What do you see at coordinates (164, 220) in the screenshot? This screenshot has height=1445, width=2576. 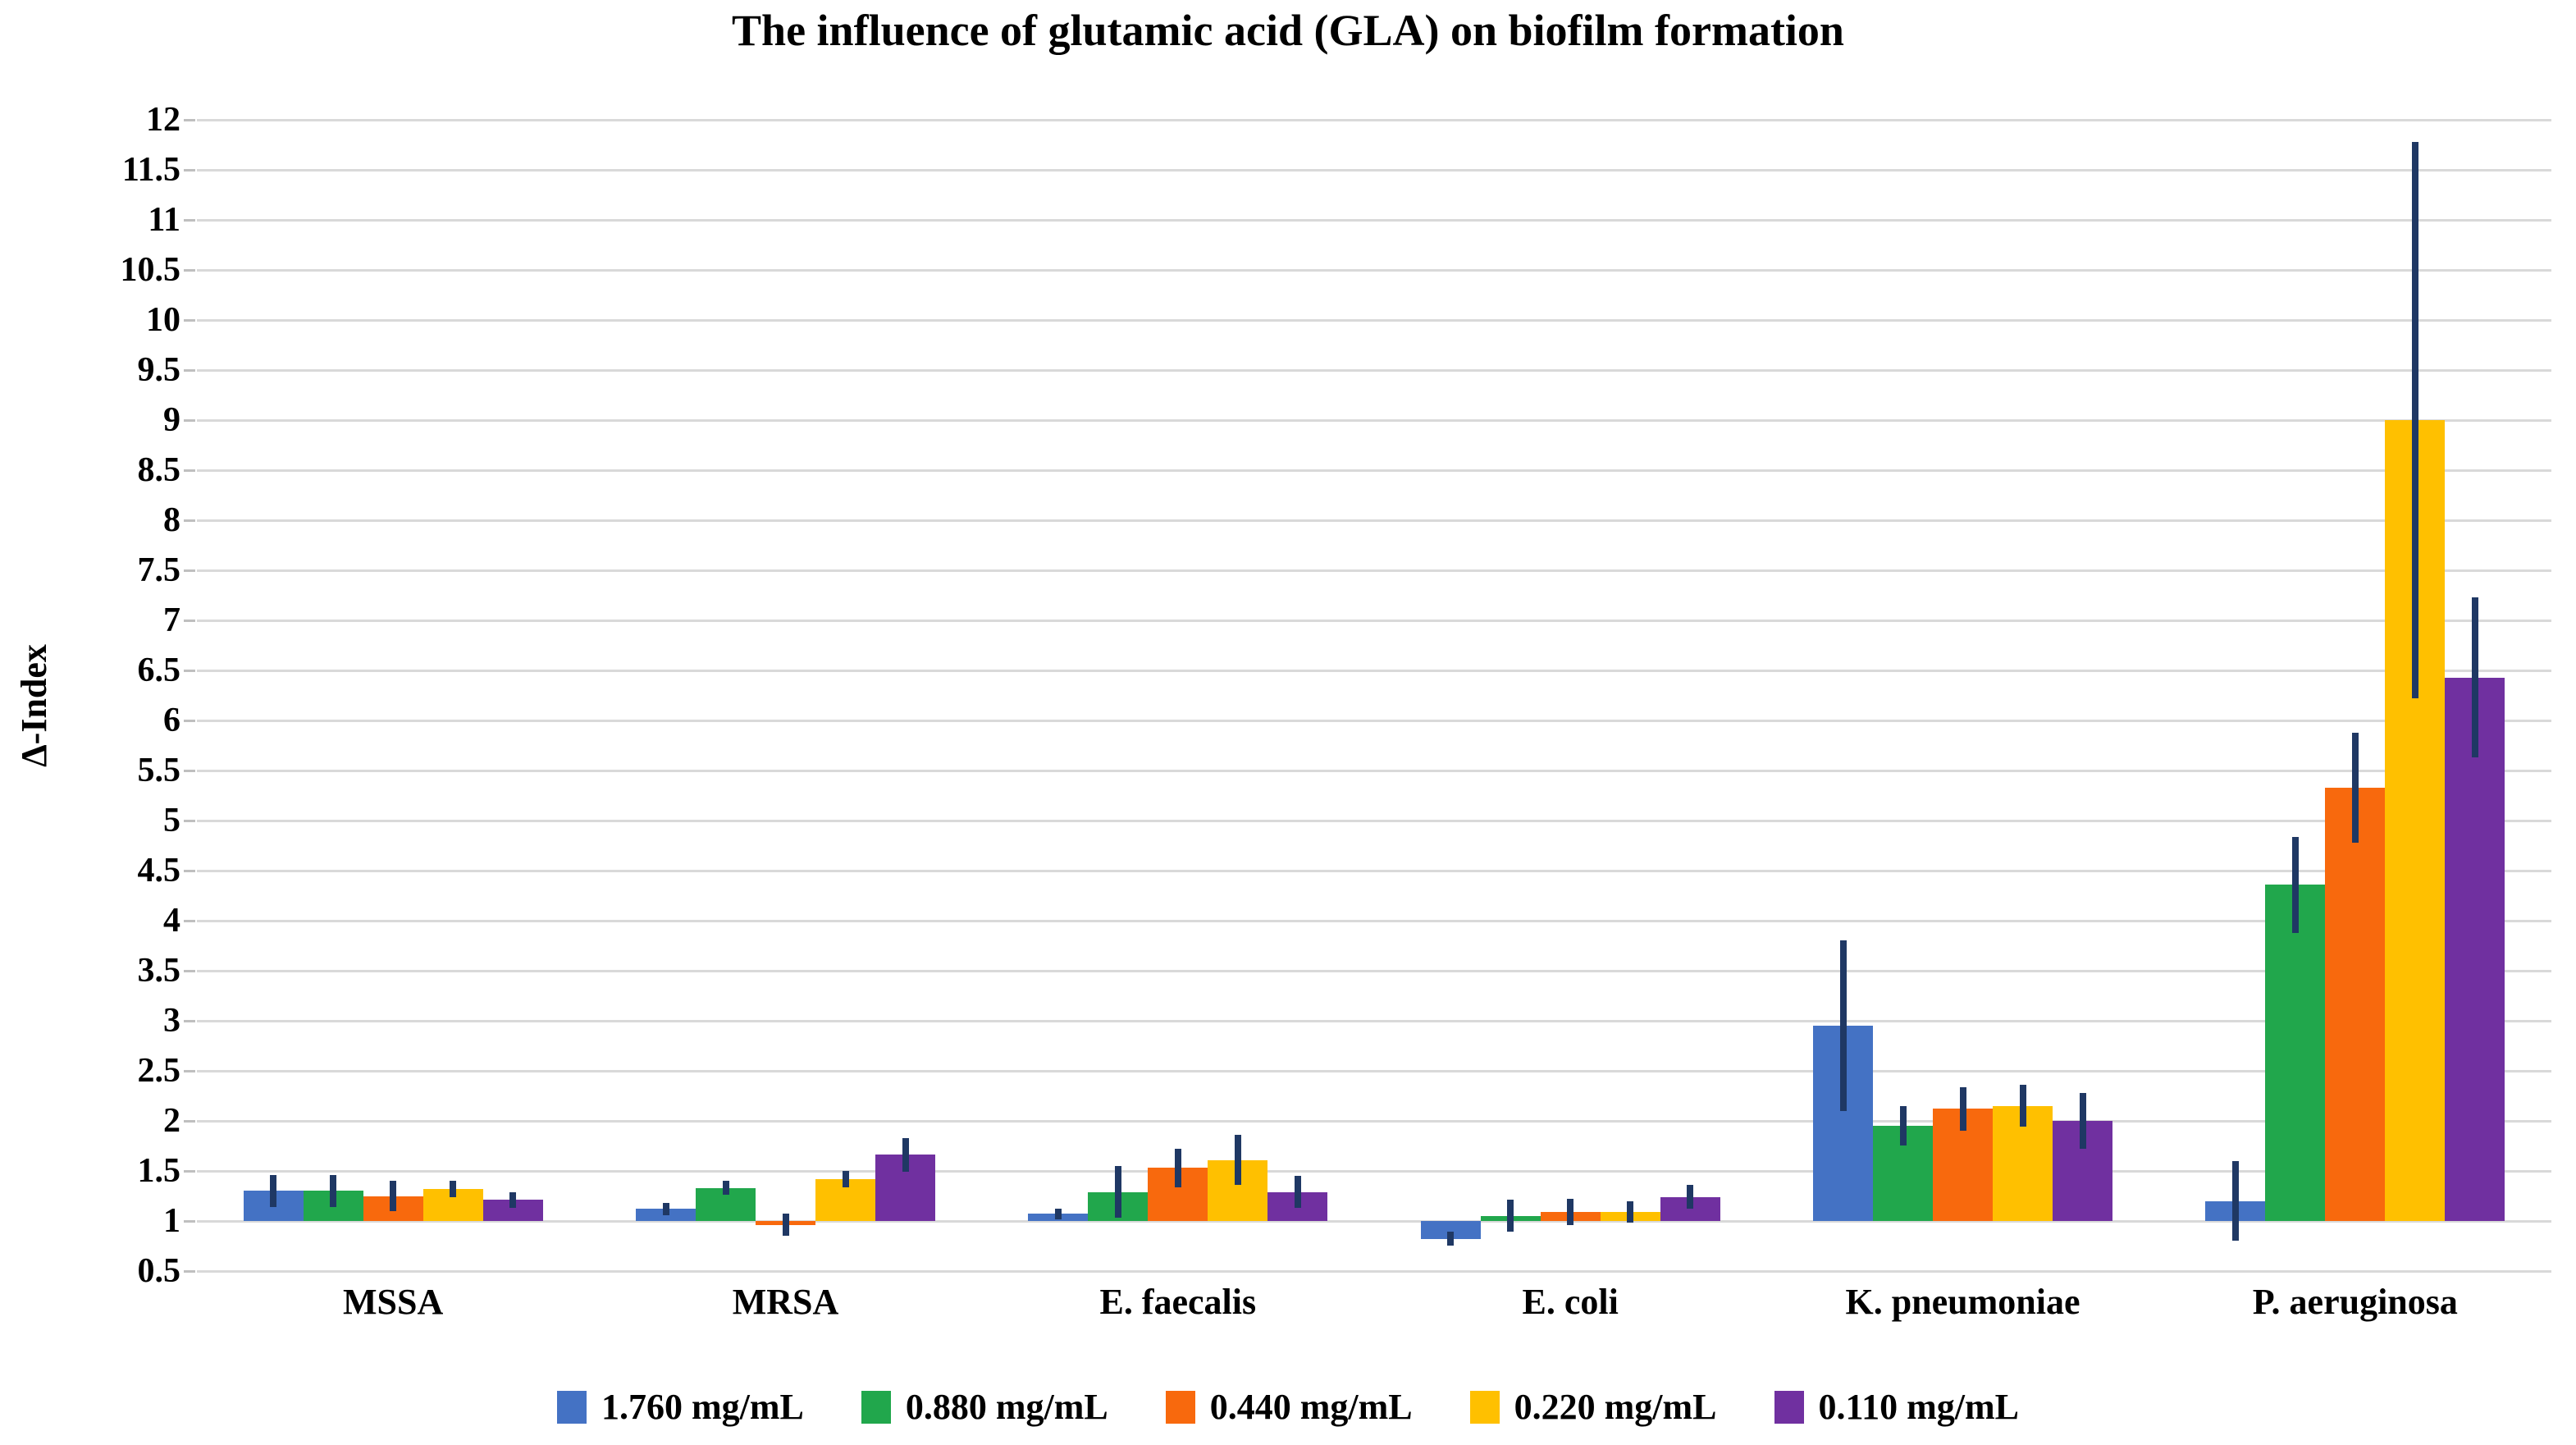 I see `y-tick-label: 11` at bounding box center [164, 220].